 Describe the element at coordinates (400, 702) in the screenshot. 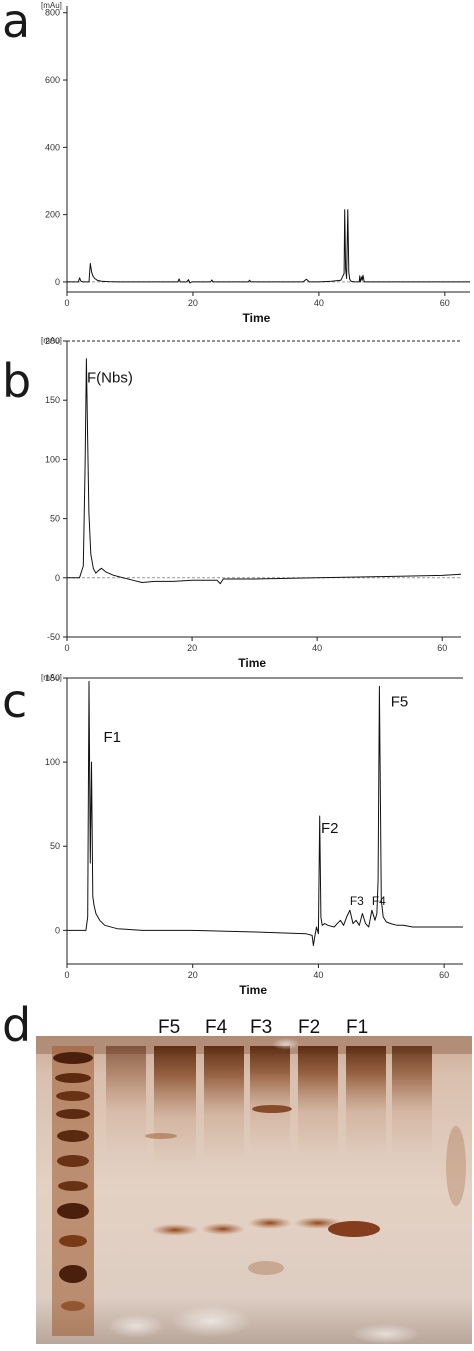

I see `peak-label: F5` at that location.